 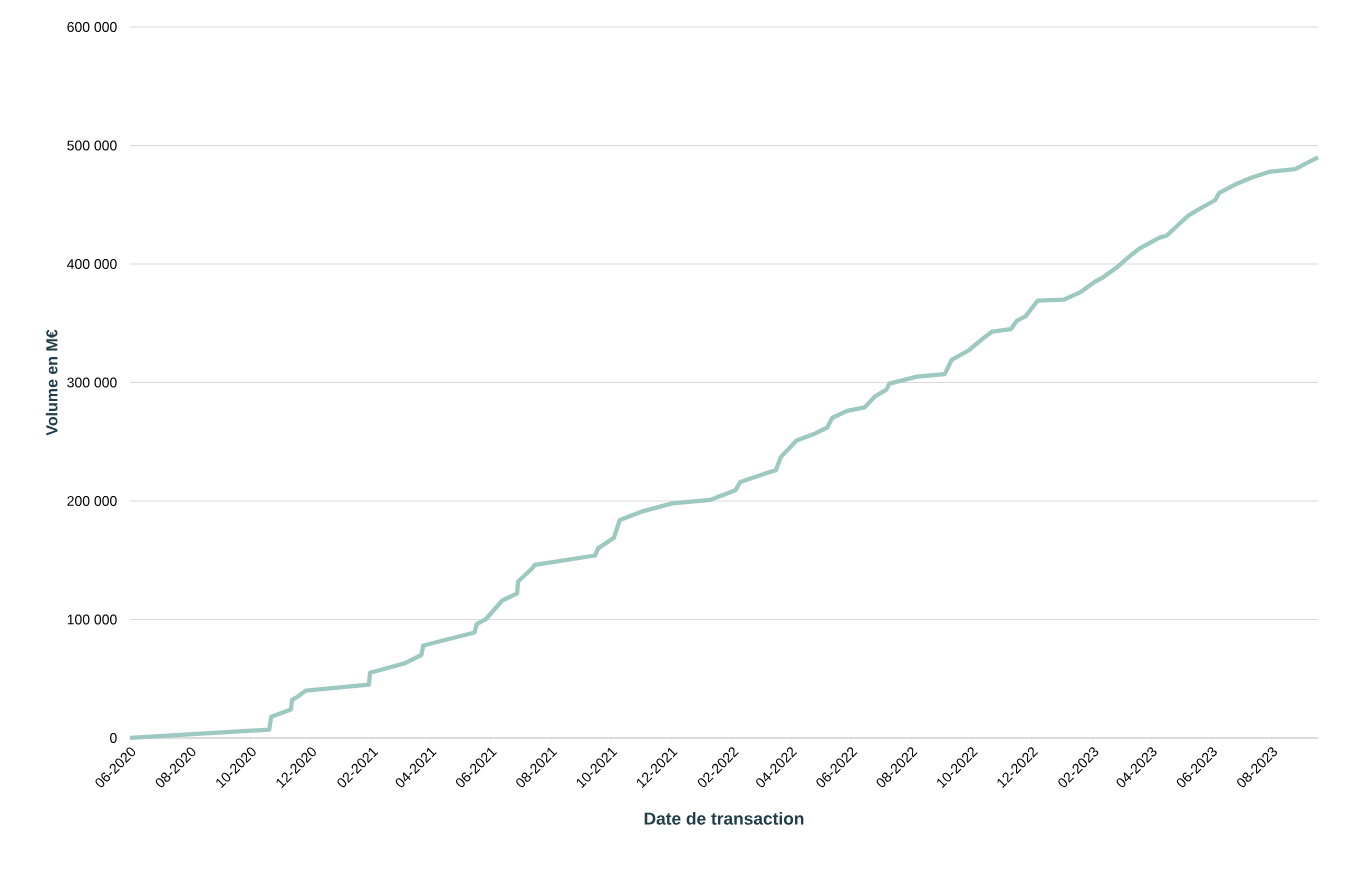 What do you see at coordinates (92, 619) in the screenshot?
I see `y-tick-label: 100 000` at bounding box center [92, 619].